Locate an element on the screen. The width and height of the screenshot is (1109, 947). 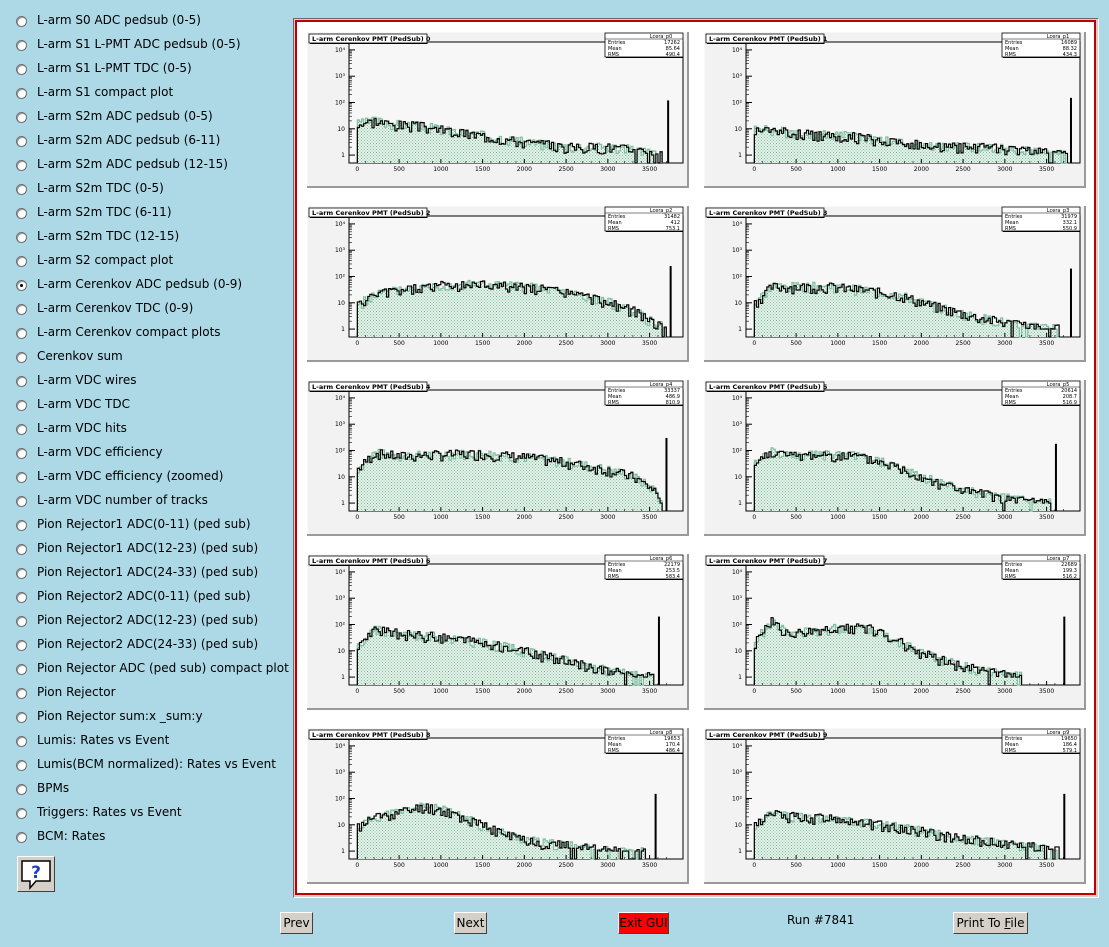
radio-item: Pion Rejector1 ADC(24-33) (ped sub) is located at coordinates (146, 575).